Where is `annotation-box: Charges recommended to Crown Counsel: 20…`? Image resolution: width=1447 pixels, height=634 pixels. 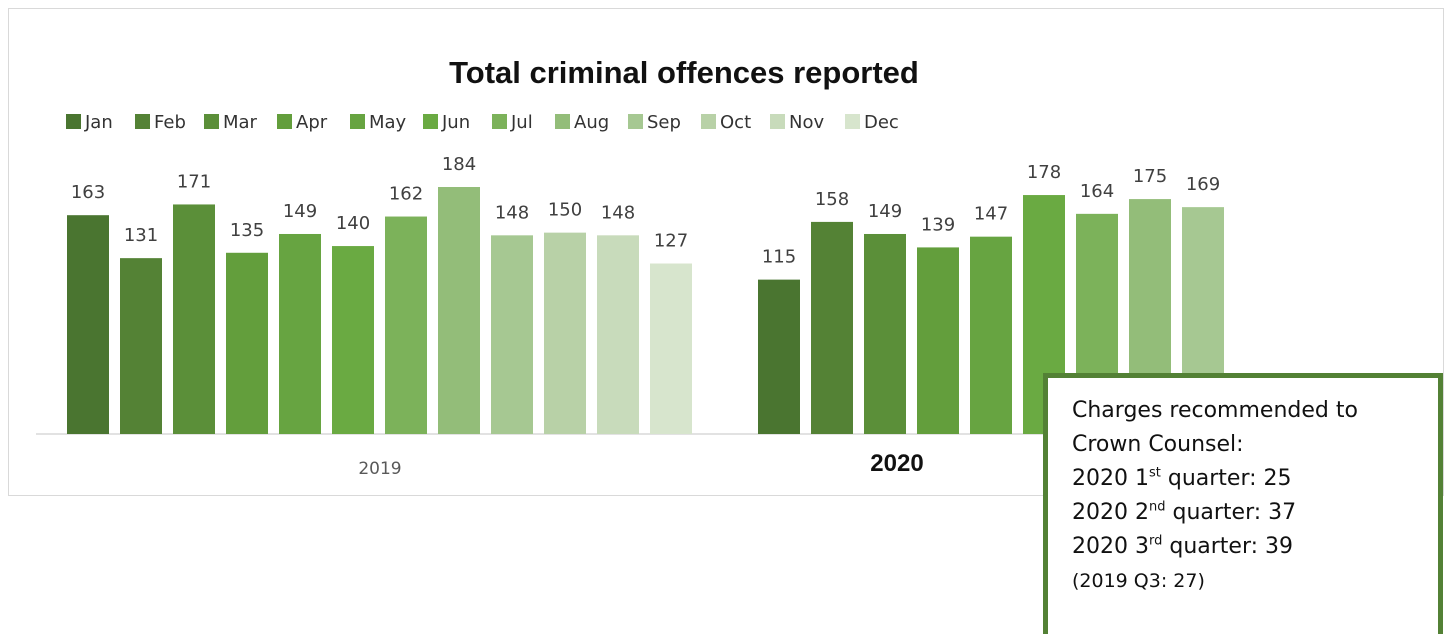 annotation-box: Charges recommended to Crown Counsel: 20… is located at coordinates (1243, 503).